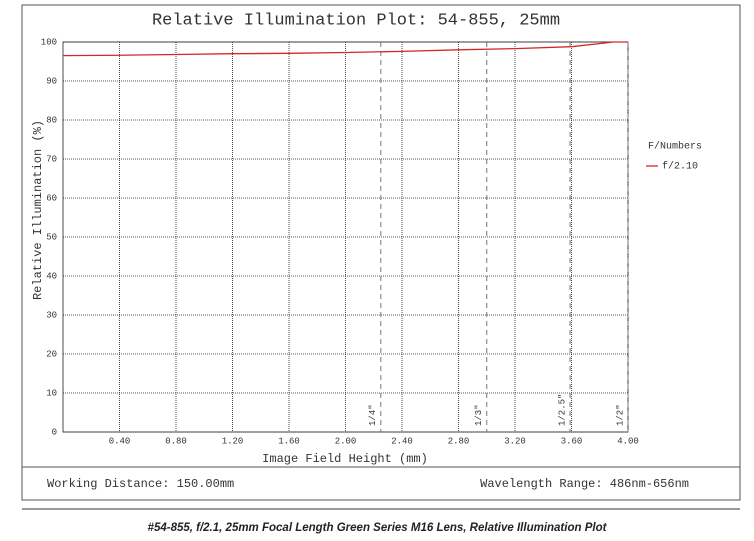  Describe the element at coordinates (51, 354) in the screenshot. I see `y-tick-label: 20` at that location.